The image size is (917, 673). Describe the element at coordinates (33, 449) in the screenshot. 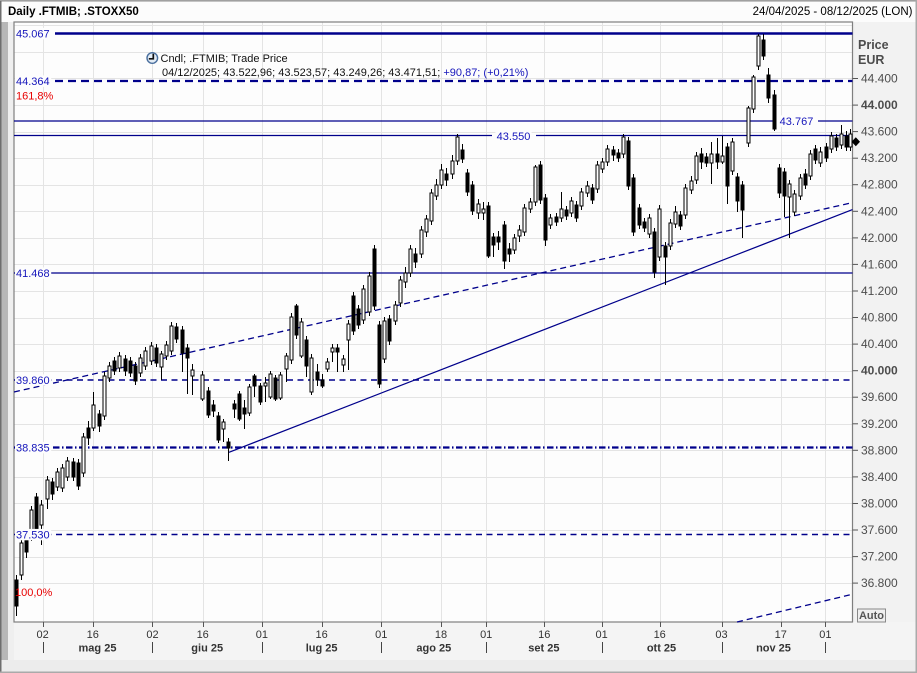

I see `svg-text: 38.835` at that location.